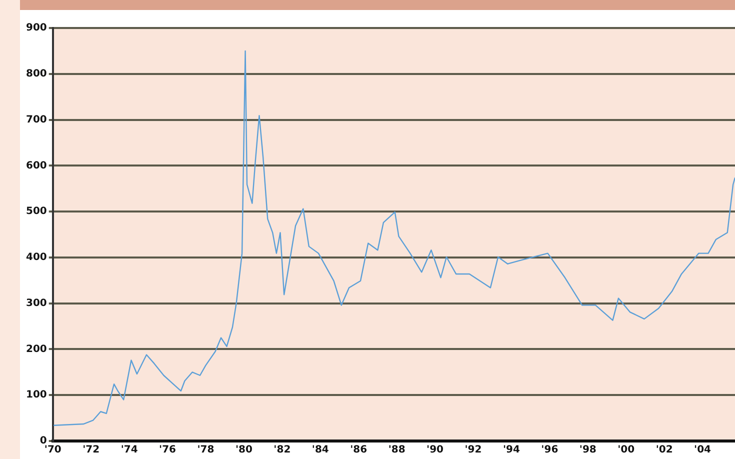 Image resolution: width=735 pixels, height=459 pixels. I want to click on y-tick-label: 200, so click(36, 349).